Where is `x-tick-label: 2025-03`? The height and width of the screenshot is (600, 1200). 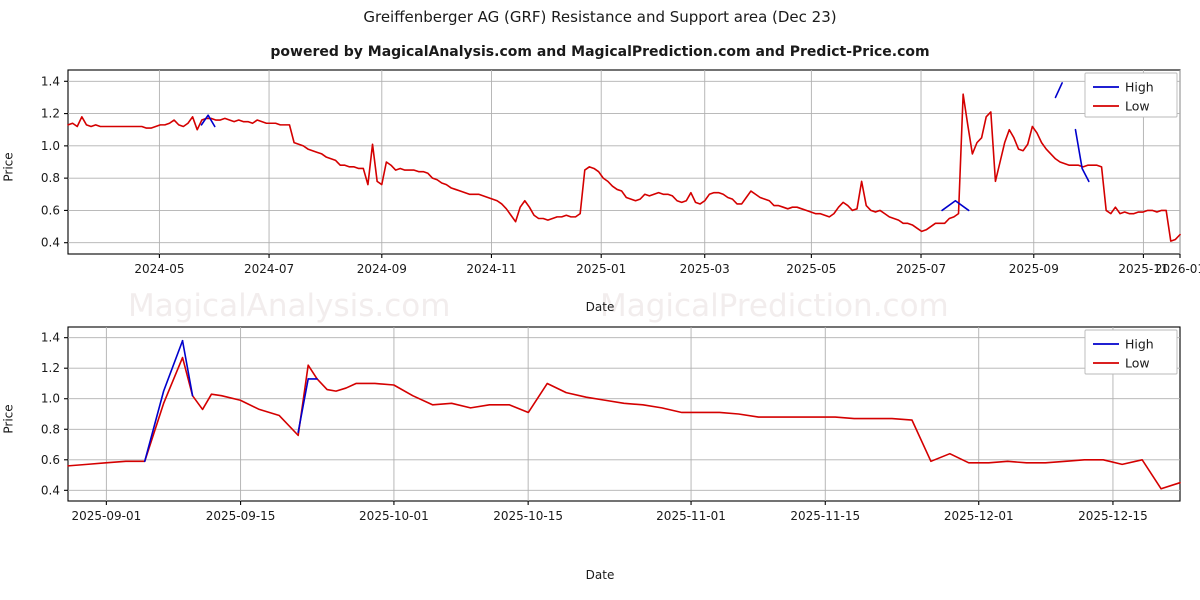 x-tick-label: 2025-03 is located at coordinates (705, 269).